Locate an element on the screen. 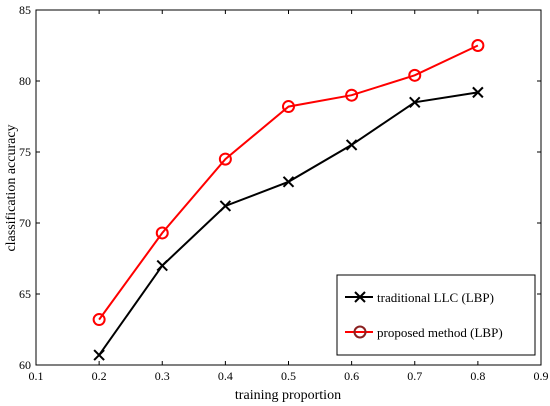 This screenshot has height=406, width=550. legend-marker-proposed is located at coordinates (360, 332).